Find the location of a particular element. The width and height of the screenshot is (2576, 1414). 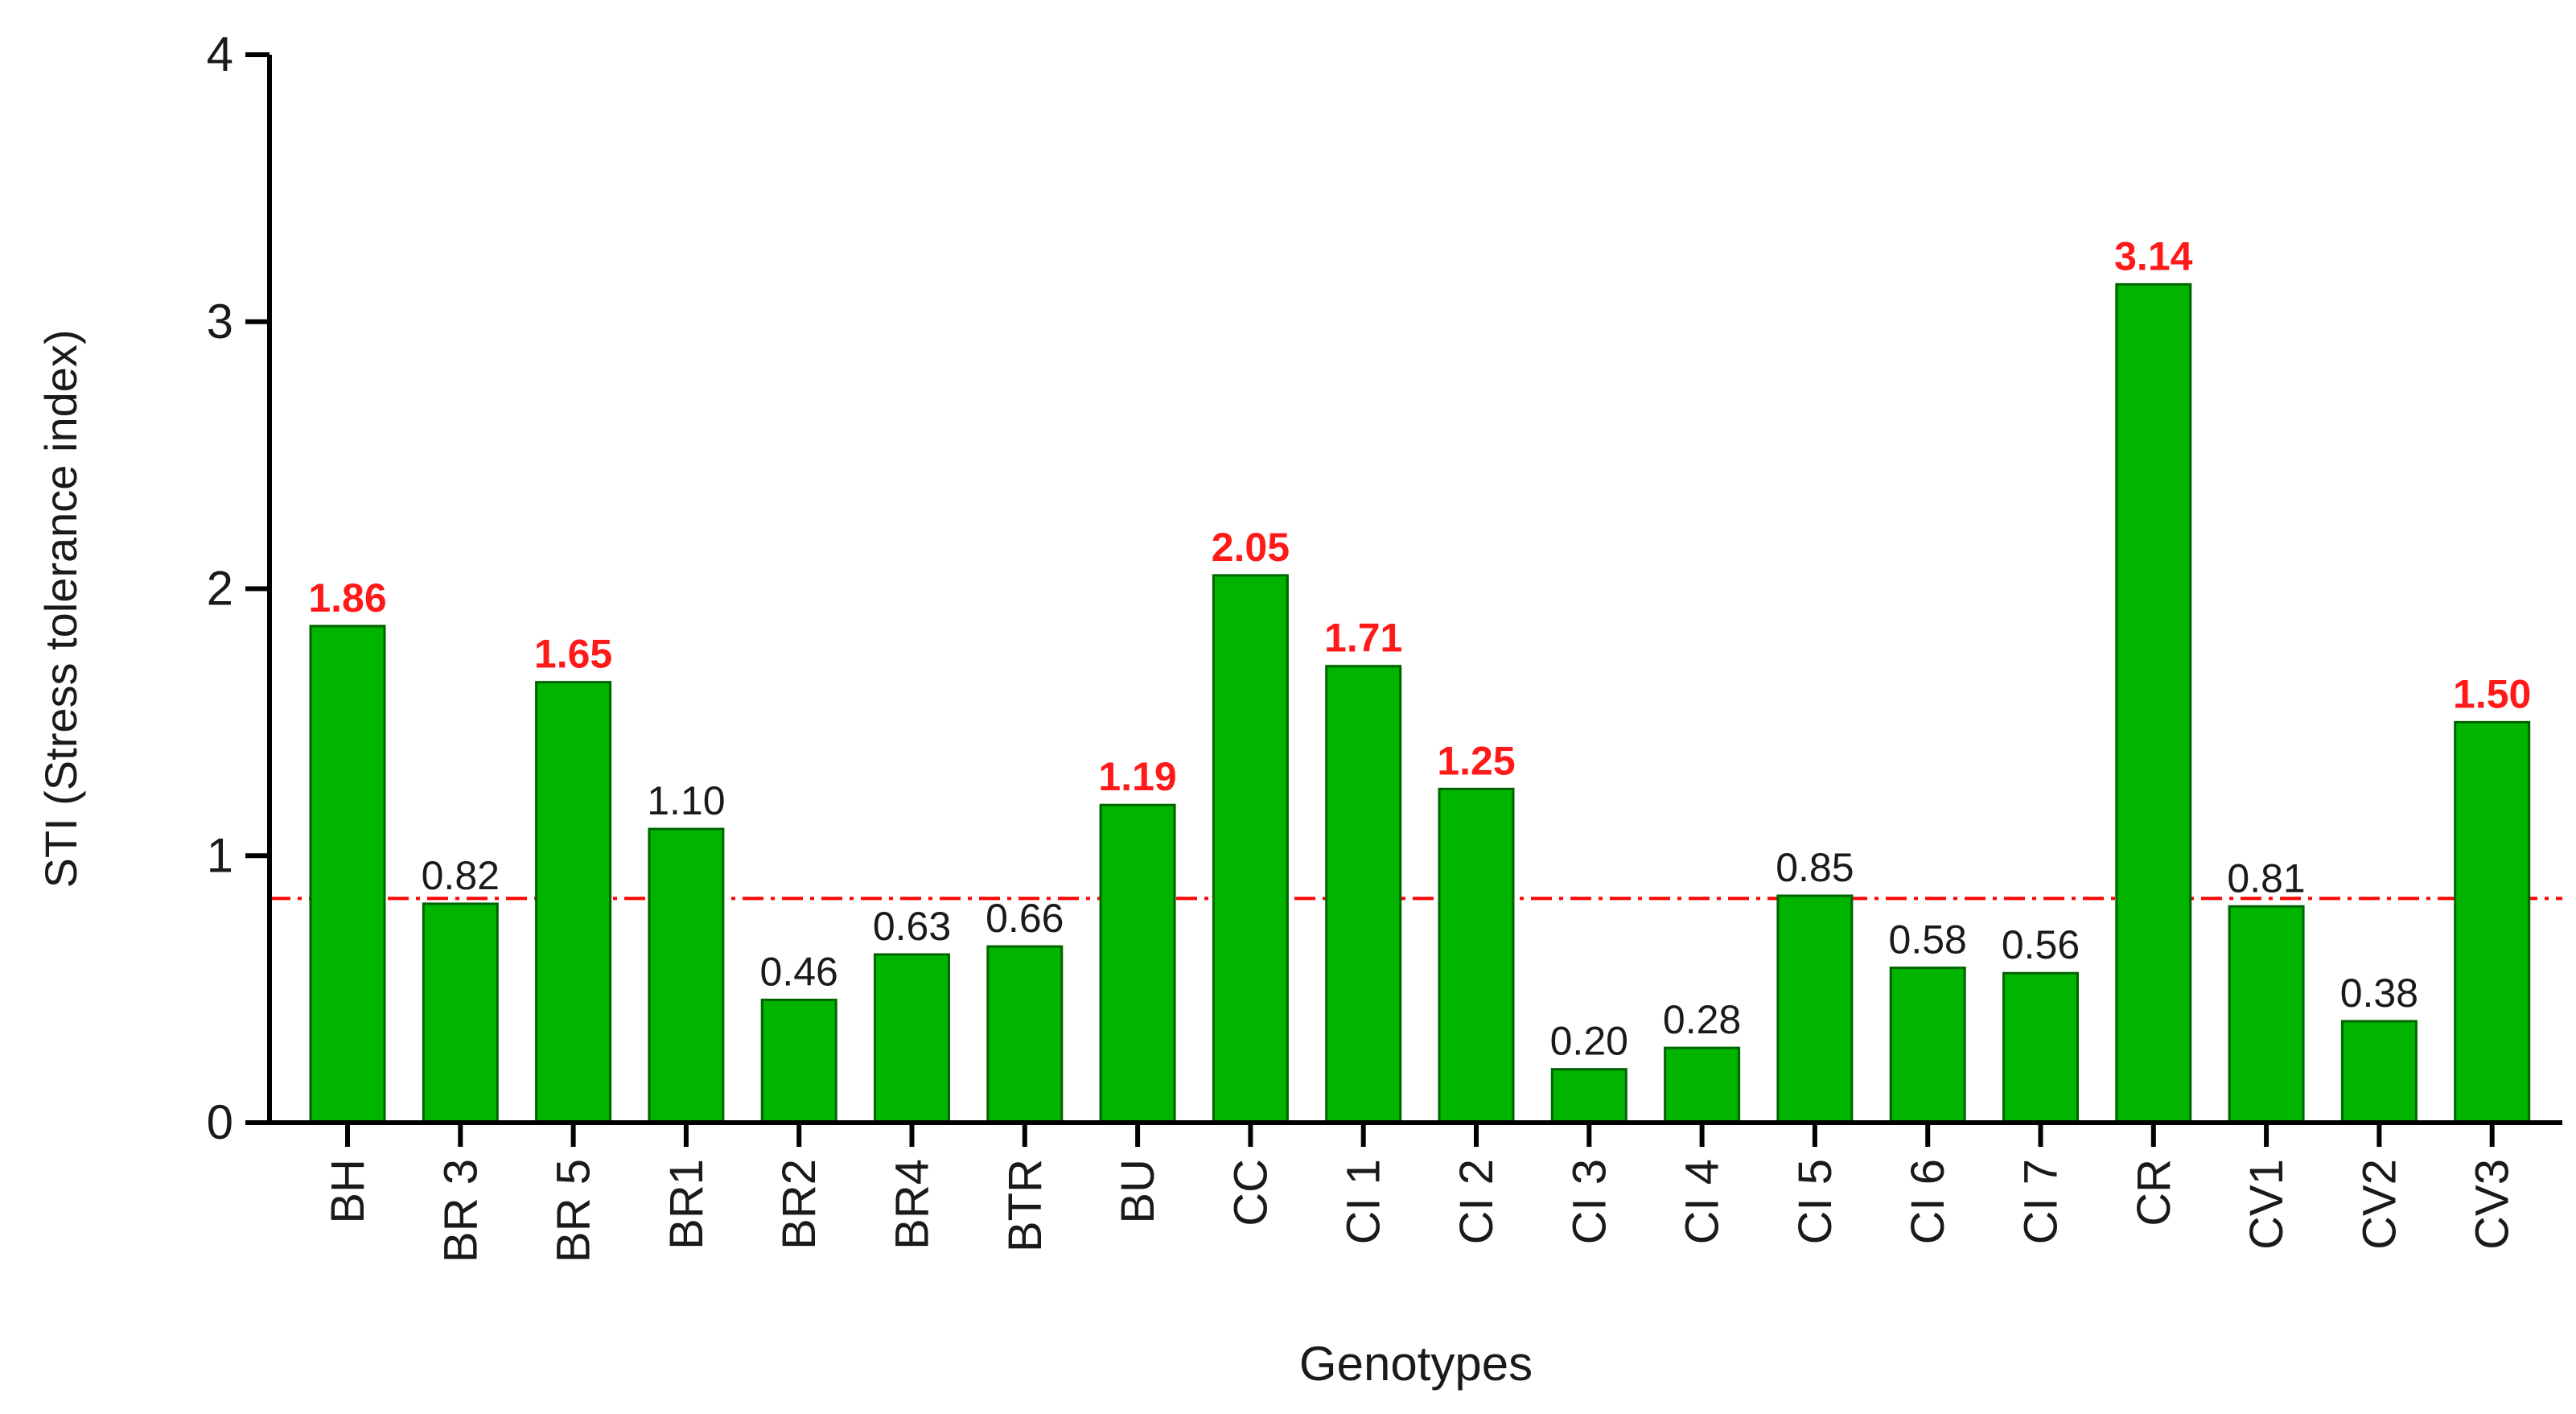

x-tick-label: CR is located at coordinates (2154, 1192).